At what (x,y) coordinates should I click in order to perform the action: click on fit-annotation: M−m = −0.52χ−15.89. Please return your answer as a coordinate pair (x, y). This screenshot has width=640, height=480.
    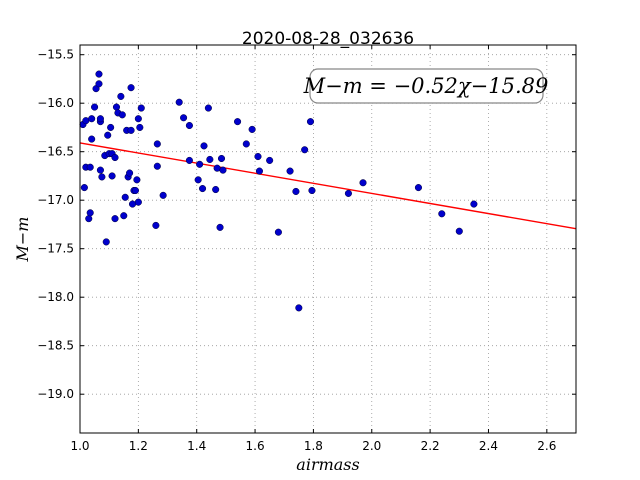
    Looking at the image, I should click on (426, 86).